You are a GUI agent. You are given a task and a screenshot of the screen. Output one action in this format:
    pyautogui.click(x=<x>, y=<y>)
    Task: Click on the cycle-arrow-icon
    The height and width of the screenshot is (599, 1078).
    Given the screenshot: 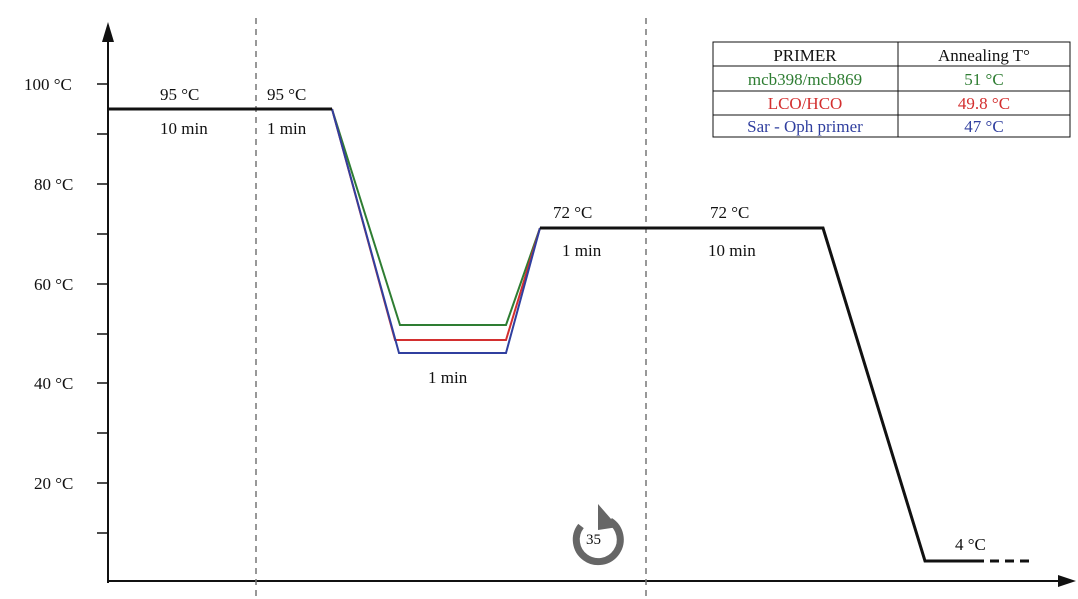 What is the action you would take?
    pyautogui.click(x=598, y=535)
    